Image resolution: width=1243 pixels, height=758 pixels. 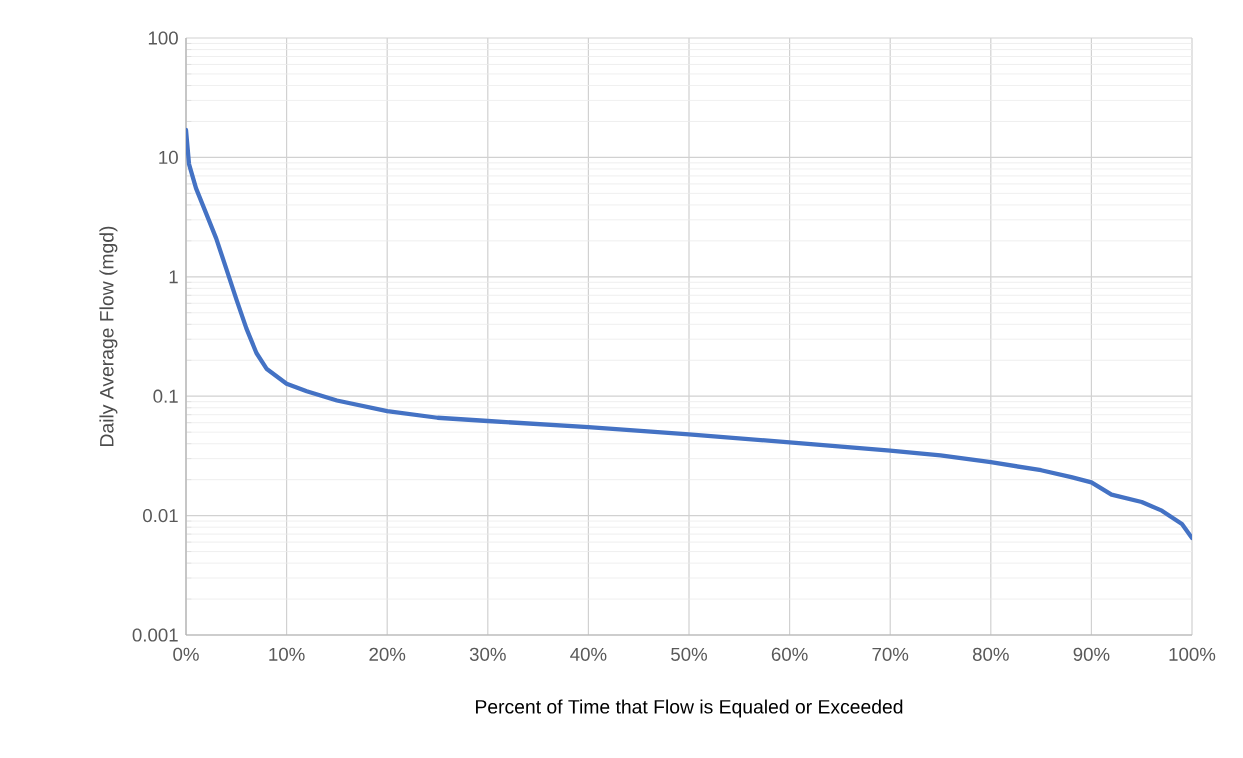 I want to click on x-tick-label: 100%, so click(x=1192, y=654).